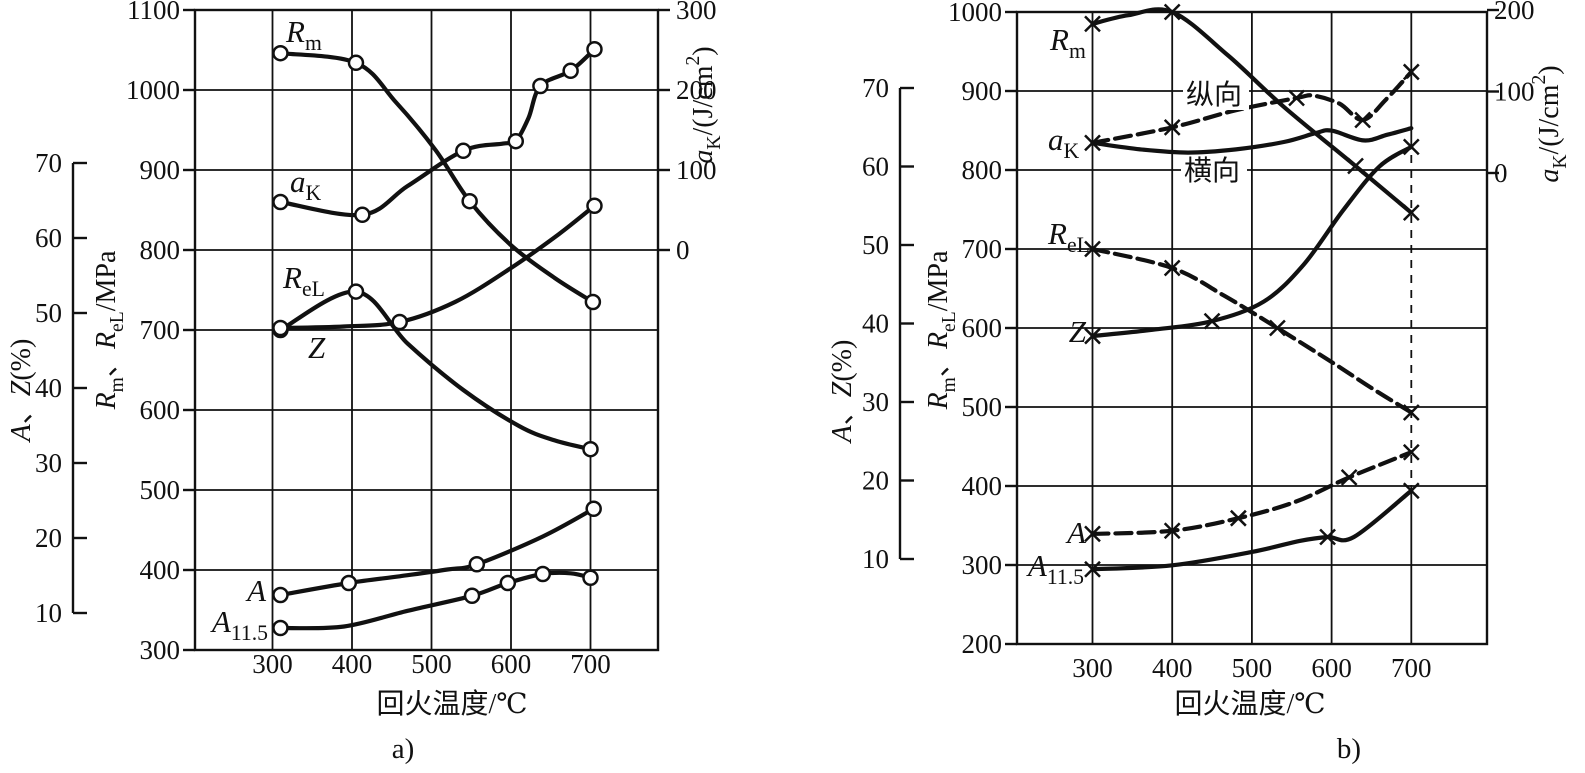 This screenshot has height=773, width=1585. Describe the element at coordinates (1249, 704) in the screenshot. I see `x-axis-title: 回火温度/℃` at that location.